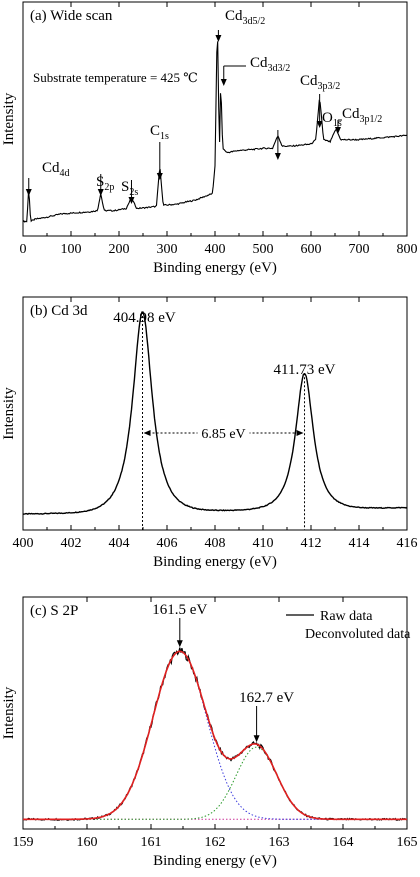 The width and height of the screenshot is (420, 877). I want to click on x-tick-label: 300, so click(167, 249).